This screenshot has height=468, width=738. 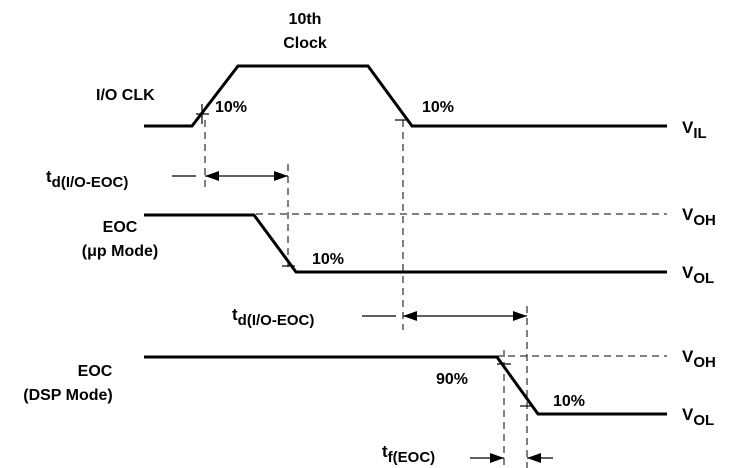 I want to click on eoc-dsp-waveform, so click(x=405, y=385).